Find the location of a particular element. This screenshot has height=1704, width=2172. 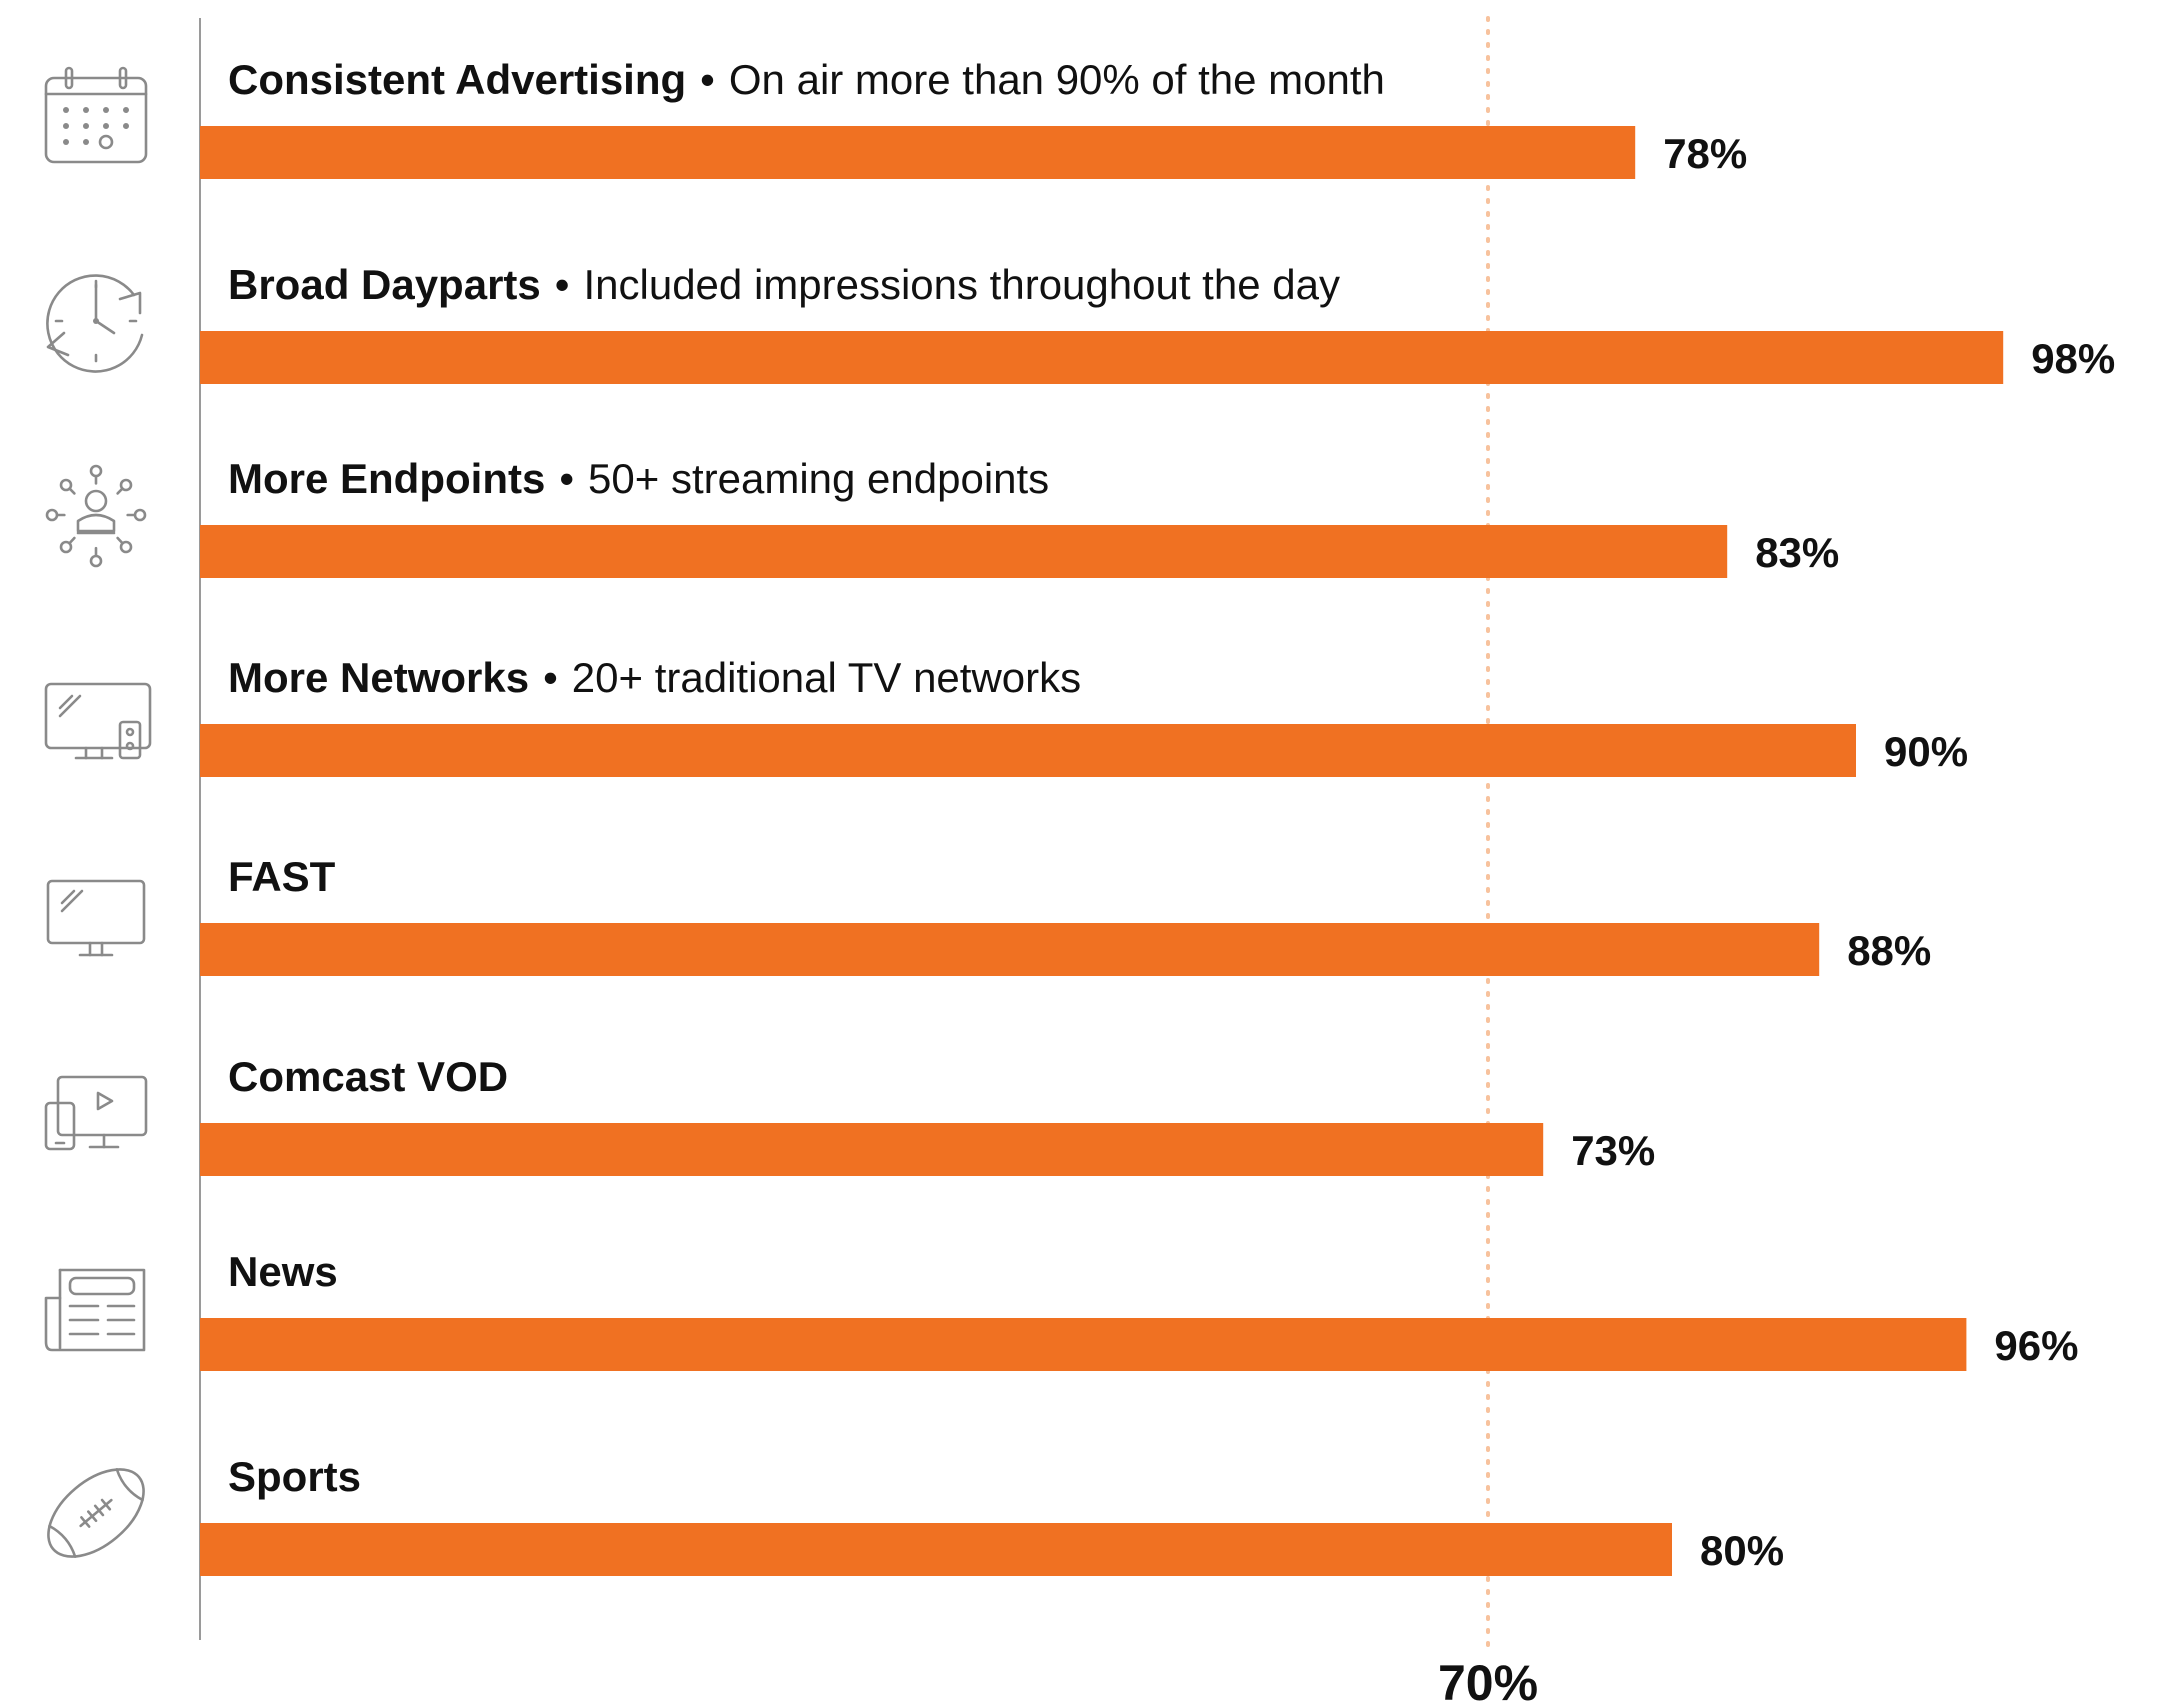

category-label: Sports is located at coordinates (294, 1476).